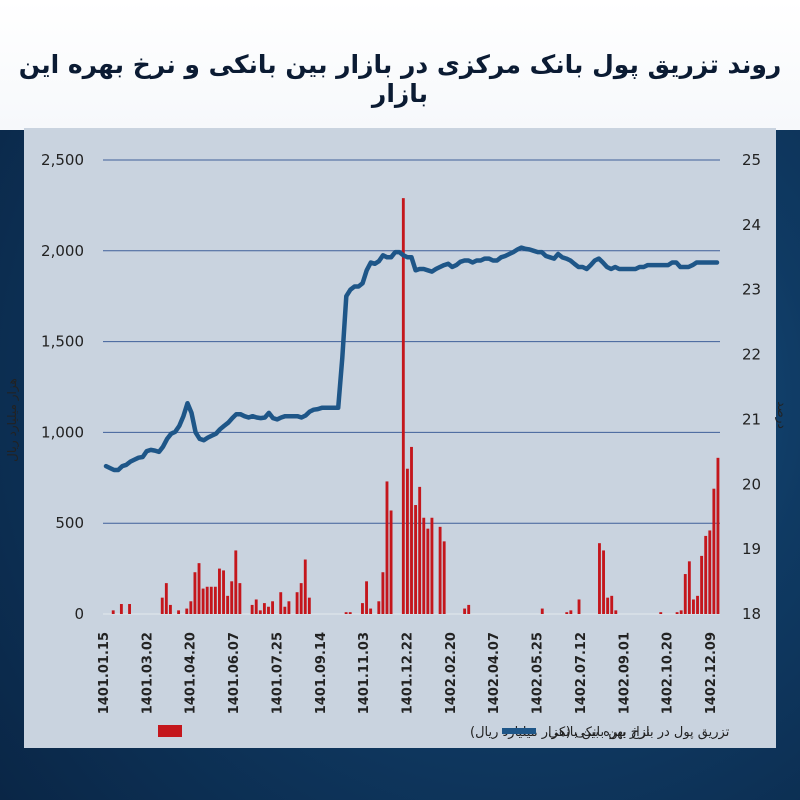 The height and width of the screenshot is (800, 800). Describe the element at coordinates (364, 673) in the screenshot. I see `x-tick-label: 1401.11.03` at that location.